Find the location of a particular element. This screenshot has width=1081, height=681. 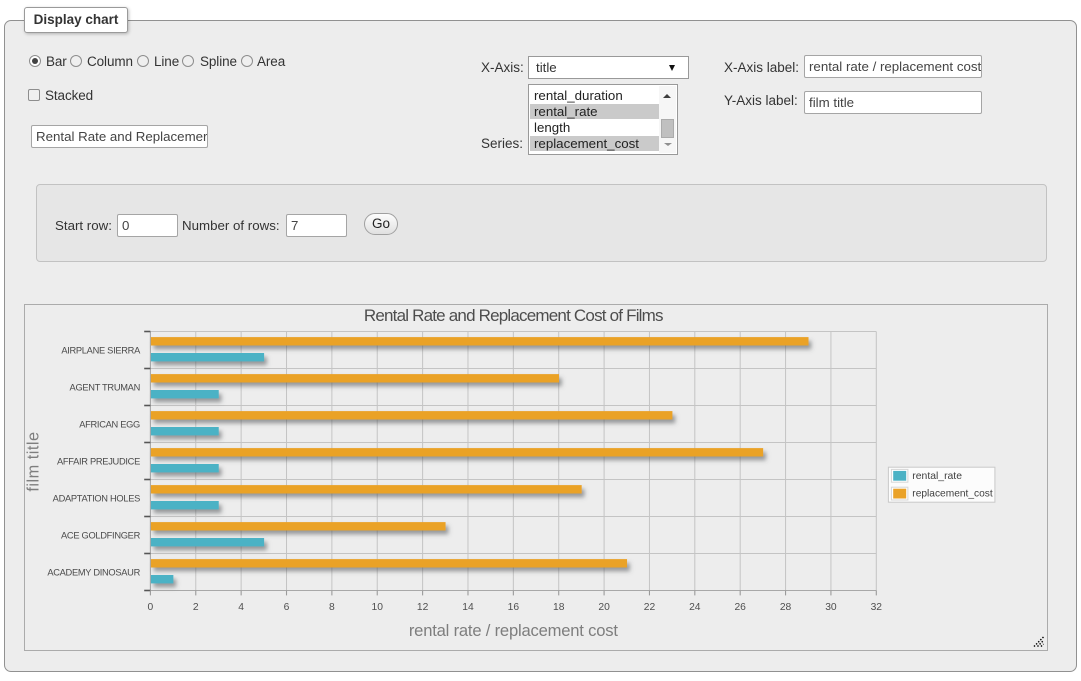

svg-text: 12 is located at coordinates (423, 607).